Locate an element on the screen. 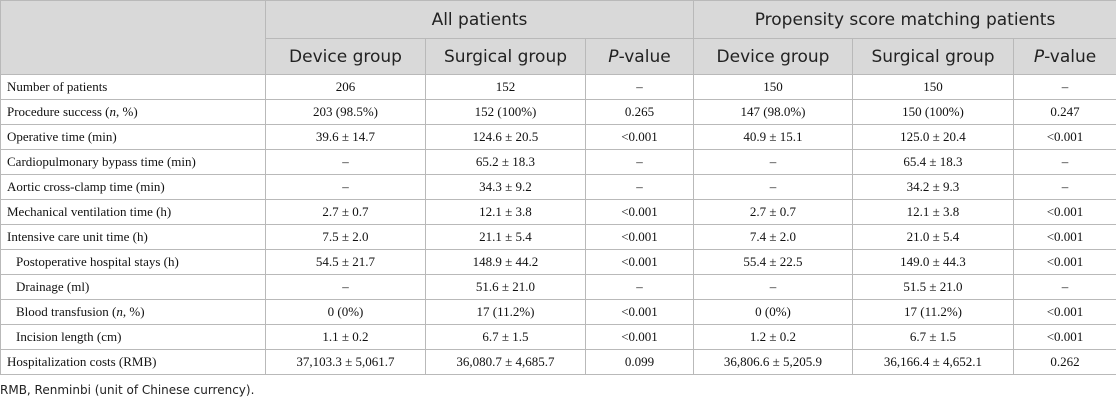 Image resolution: width=1116 pixels, height=402 pixels. table-cell: 149.0 ± 44.3 is located at coordinates (933, 262).